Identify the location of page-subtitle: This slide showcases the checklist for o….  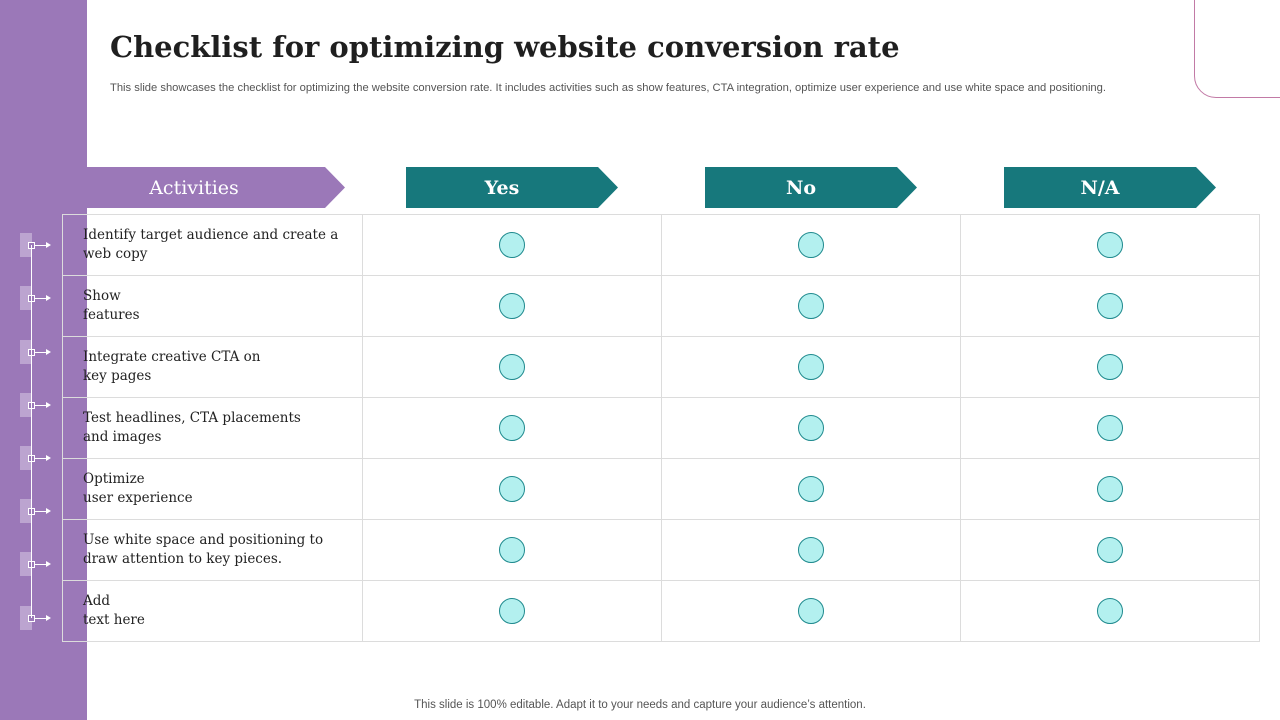
(608, 88).